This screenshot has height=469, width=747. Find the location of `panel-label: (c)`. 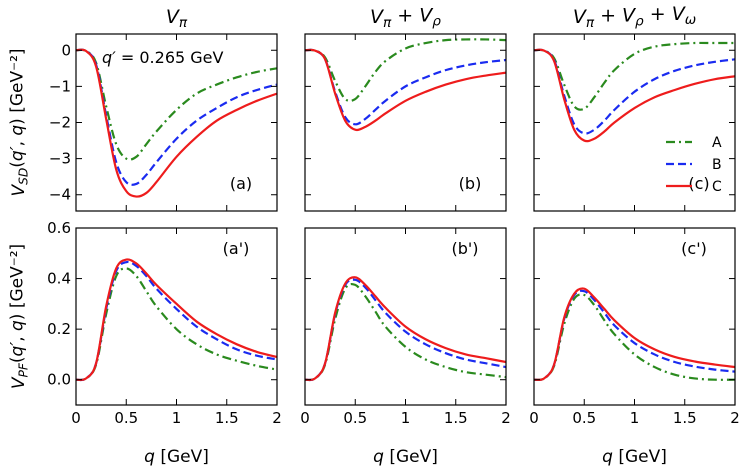

panel-label: (c) is located at coordinates (698, 183).